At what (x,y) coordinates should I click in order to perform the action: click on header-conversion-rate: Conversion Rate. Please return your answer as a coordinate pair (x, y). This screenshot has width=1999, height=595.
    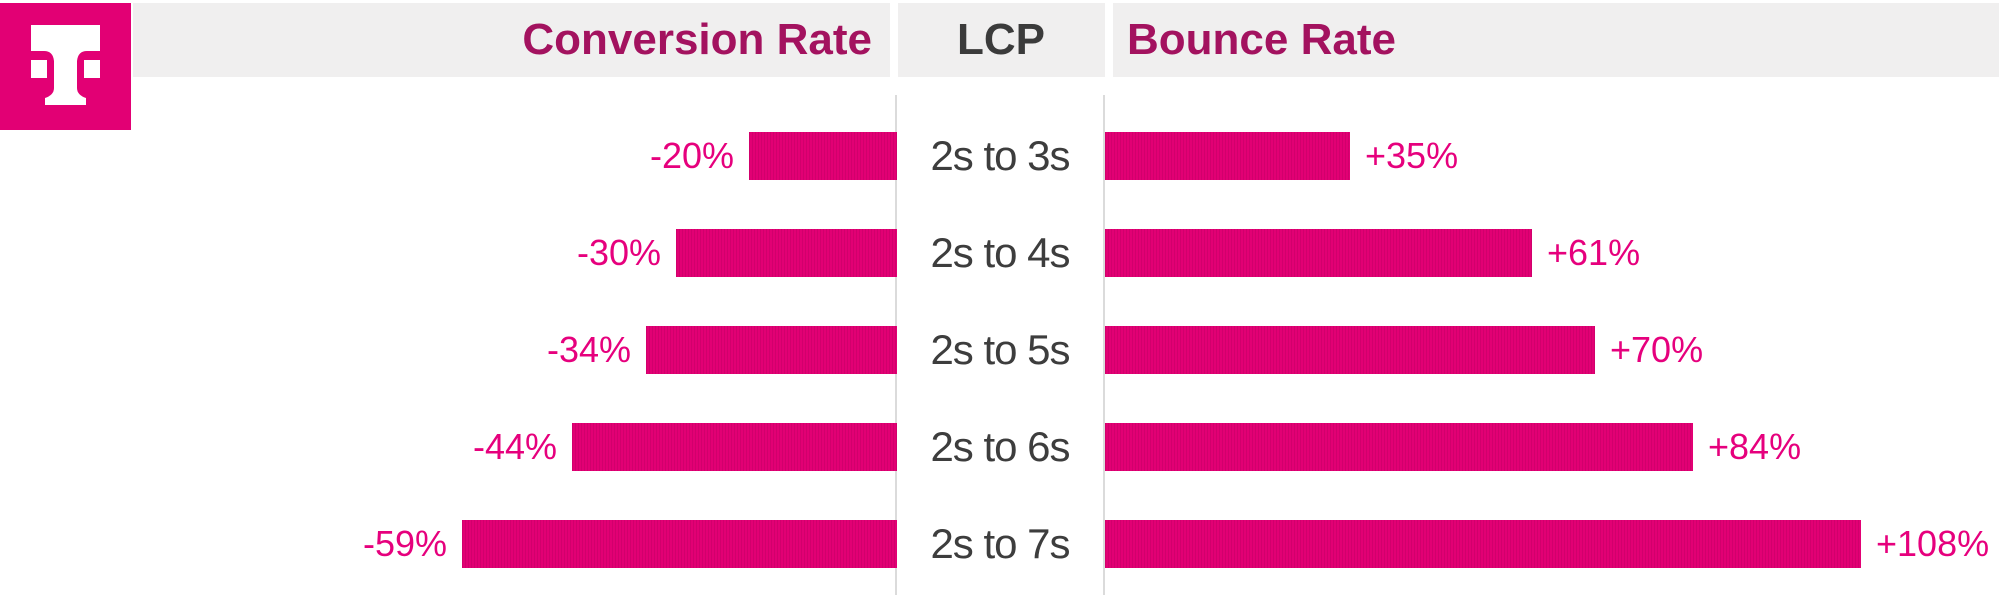
    Looking at the image, I should click on (697, 39).